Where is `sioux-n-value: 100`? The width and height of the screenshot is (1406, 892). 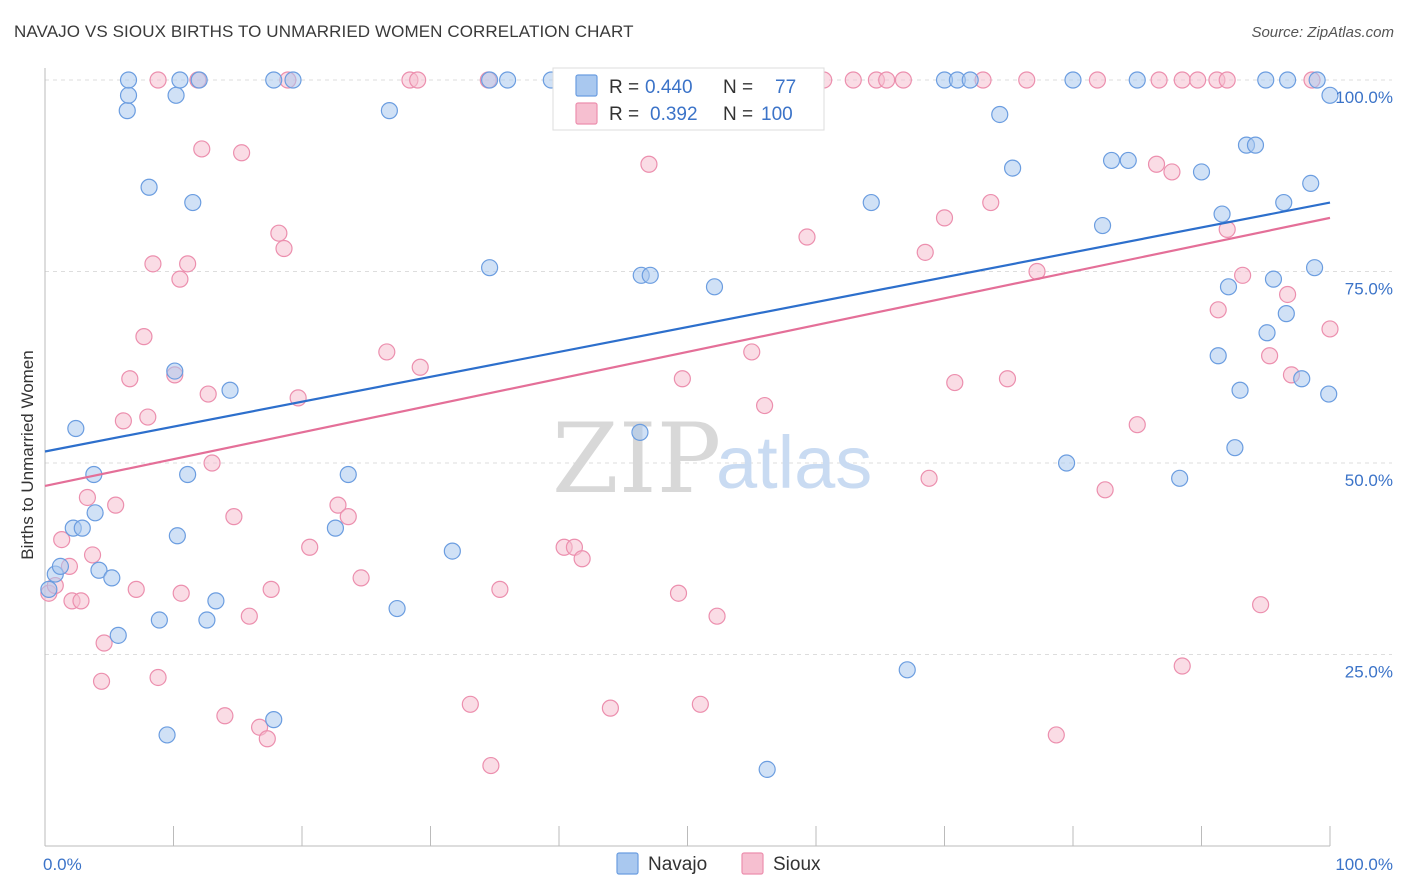
sioux-n-value: 100 is located at coordinates (777, 114).